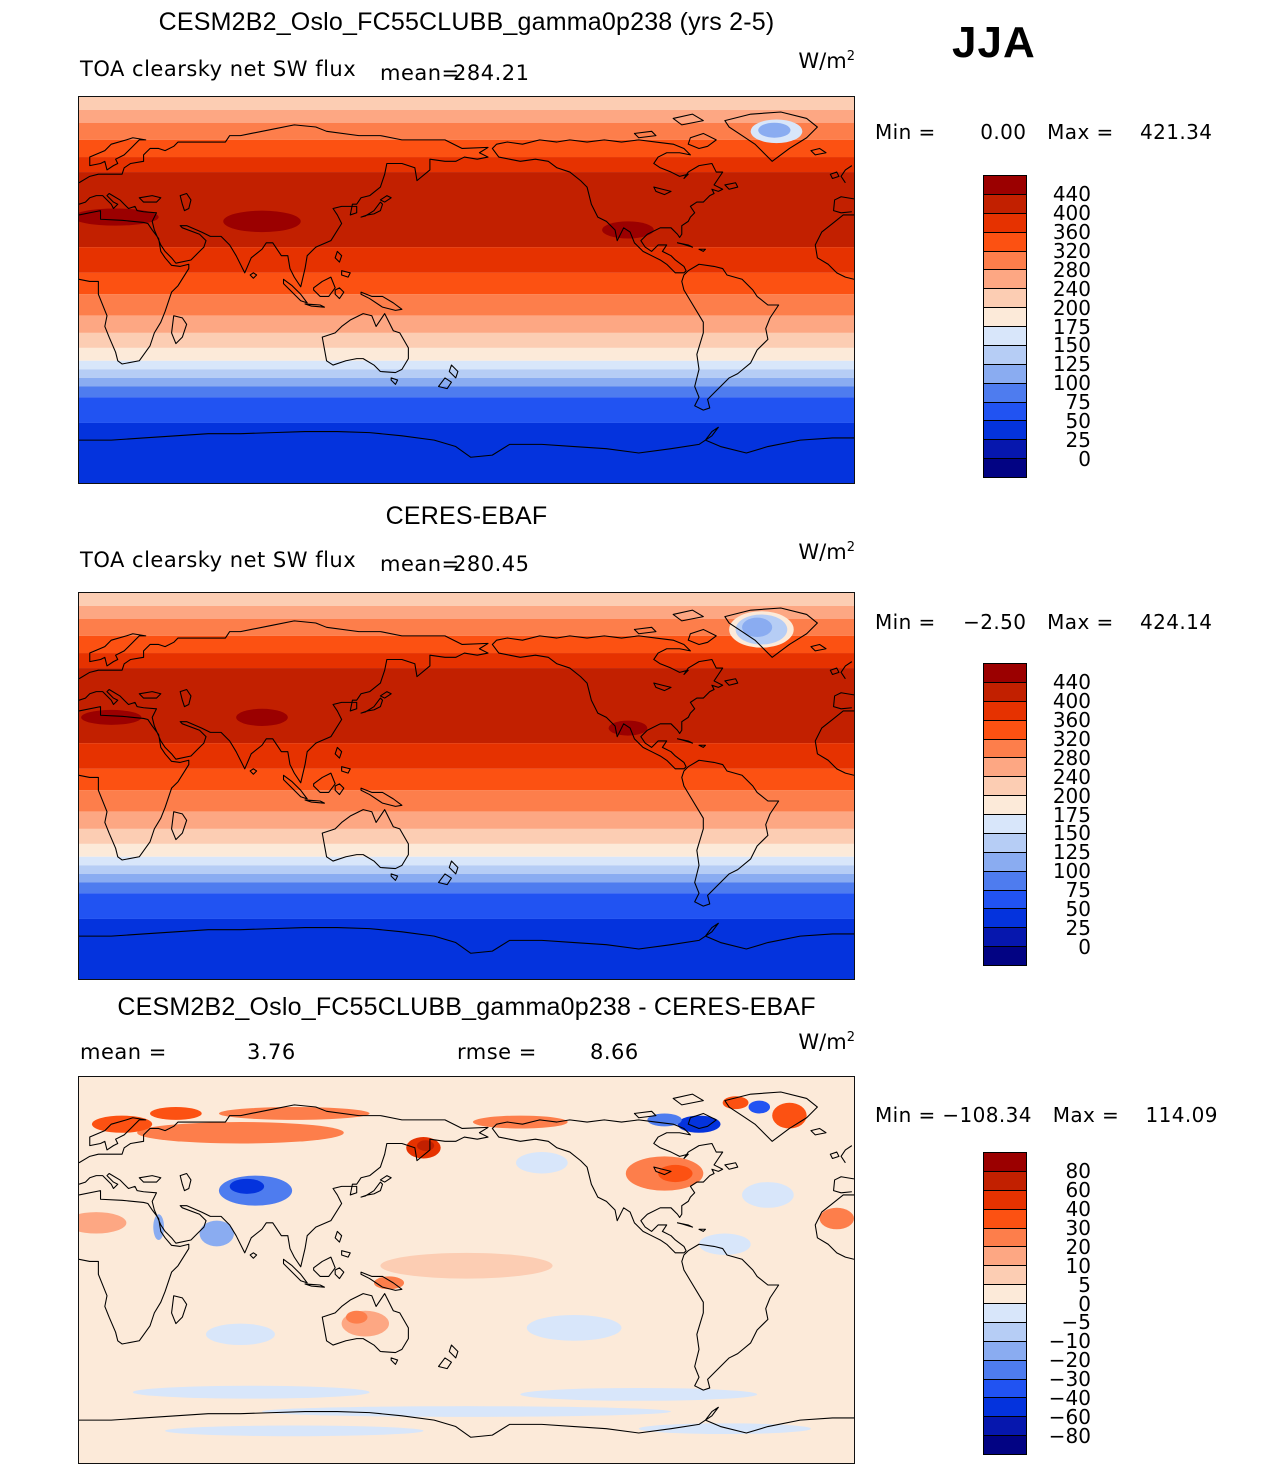  What do you see at coordinates (822, 552) in the screenshot?
I see `units-text: W/m` at bounding box center [822, 552].